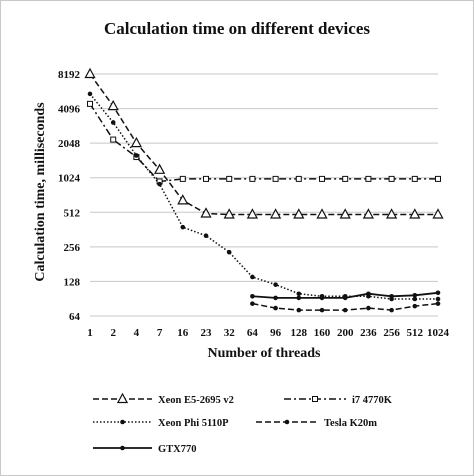 The image size is (474, 476). I want to click on x-tick-label: 4, so click(137, 333).